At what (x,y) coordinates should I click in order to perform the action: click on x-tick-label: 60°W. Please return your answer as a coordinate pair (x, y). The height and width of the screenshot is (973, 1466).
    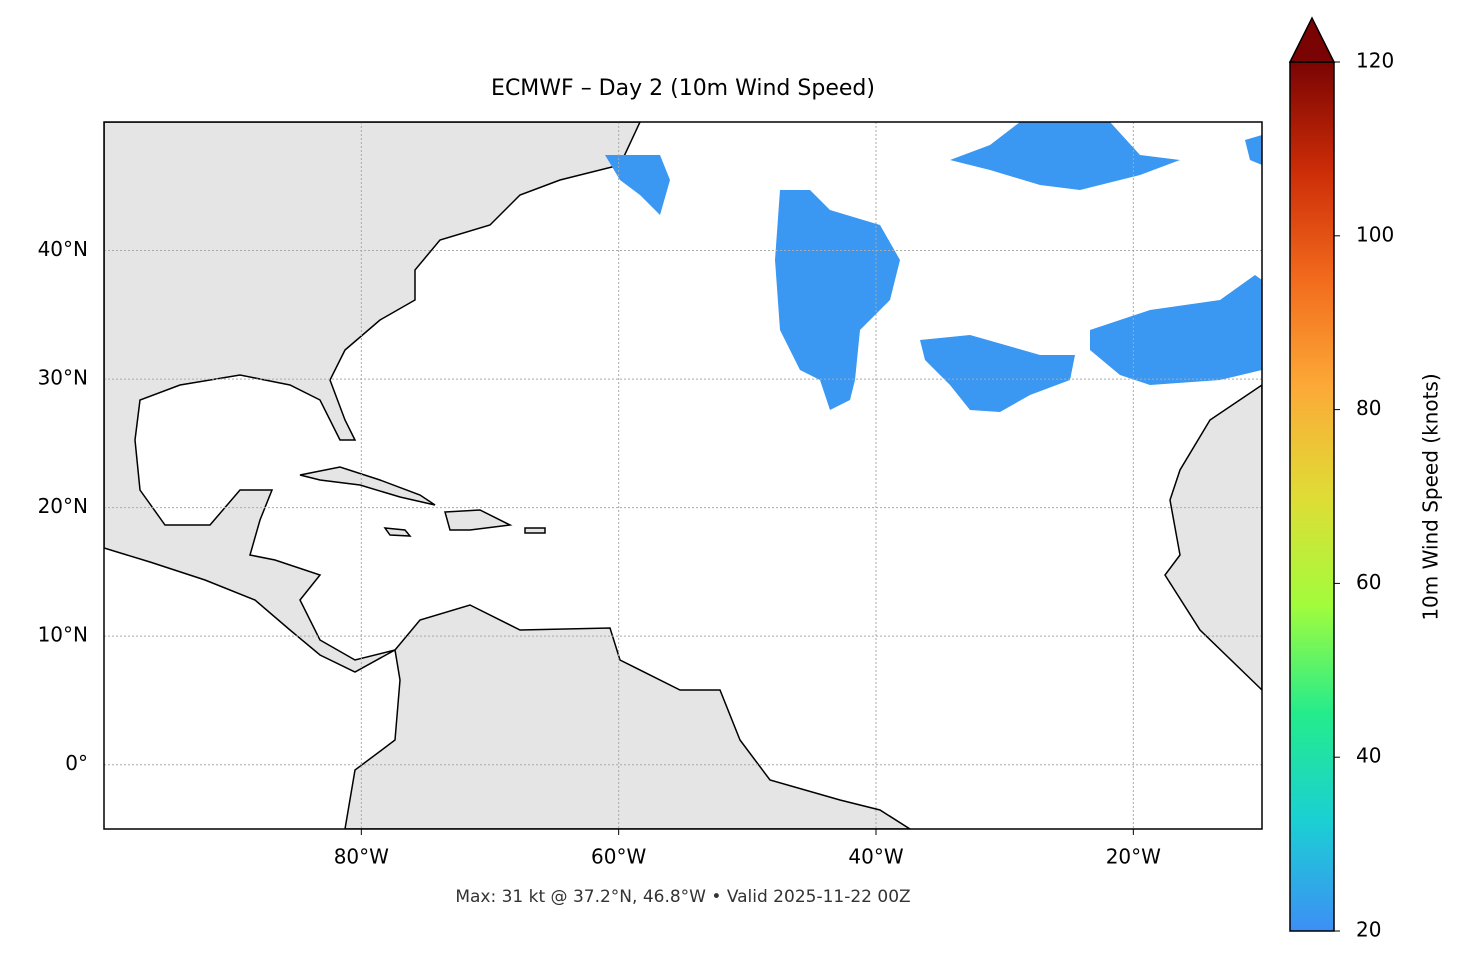
    Looking at the image, I should click on (618, 857).